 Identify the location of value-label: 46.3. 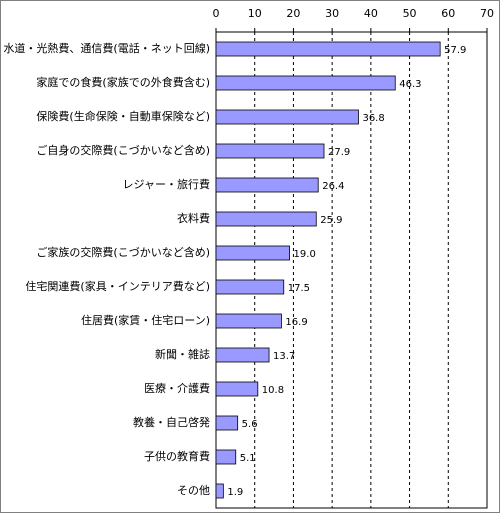
(410, 84).